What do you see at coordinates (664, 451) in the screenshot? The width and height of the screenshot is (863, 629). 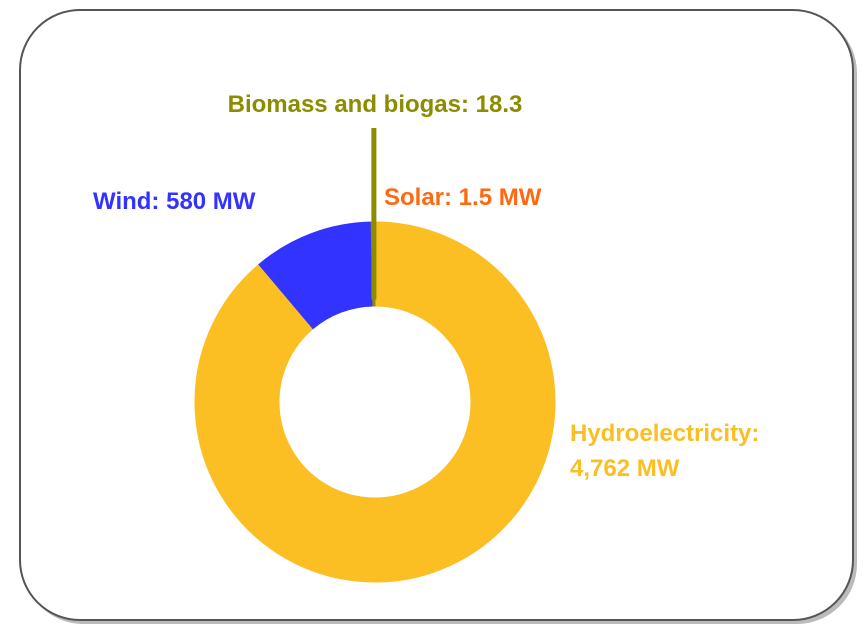 I see `data-label: Hydroelectricity: 4,762 MW` at bounding box center [664, 451].